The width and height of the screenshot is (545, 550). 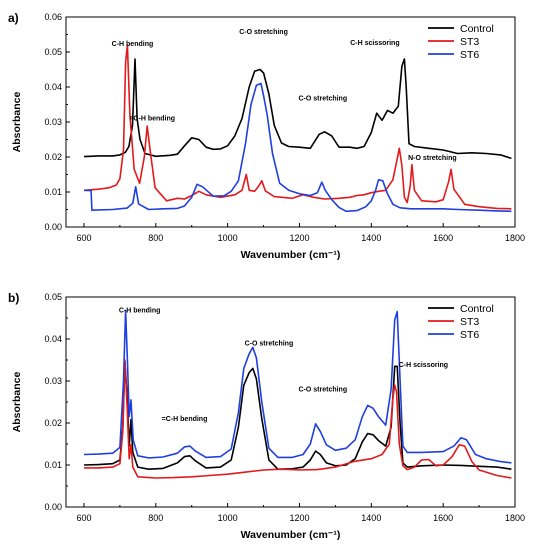 I want to click on y-tick-label: 0.06, so click(x=53, y=17).